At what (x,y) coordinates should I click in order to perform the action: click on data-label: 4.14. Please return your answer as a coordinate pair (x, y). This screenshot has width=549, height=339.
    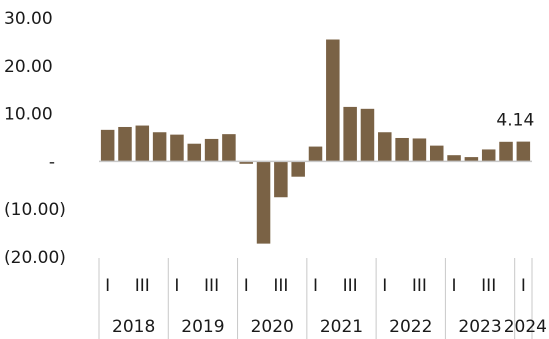
    Looking at the image, I should click on (515, 121).